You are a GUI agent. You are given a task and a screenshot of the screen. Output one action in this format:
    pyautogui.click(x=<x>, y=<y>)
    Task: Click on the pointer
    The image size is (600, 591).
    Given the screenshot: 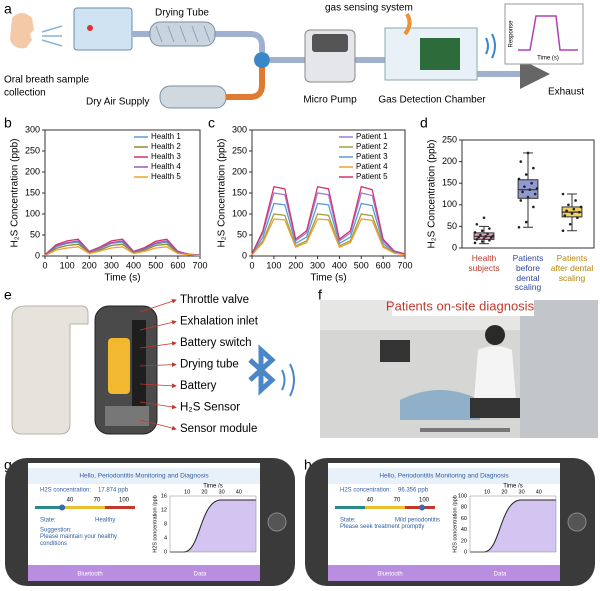 What is the action you would take?
    pyautogui.click(x=158, y=305)
    